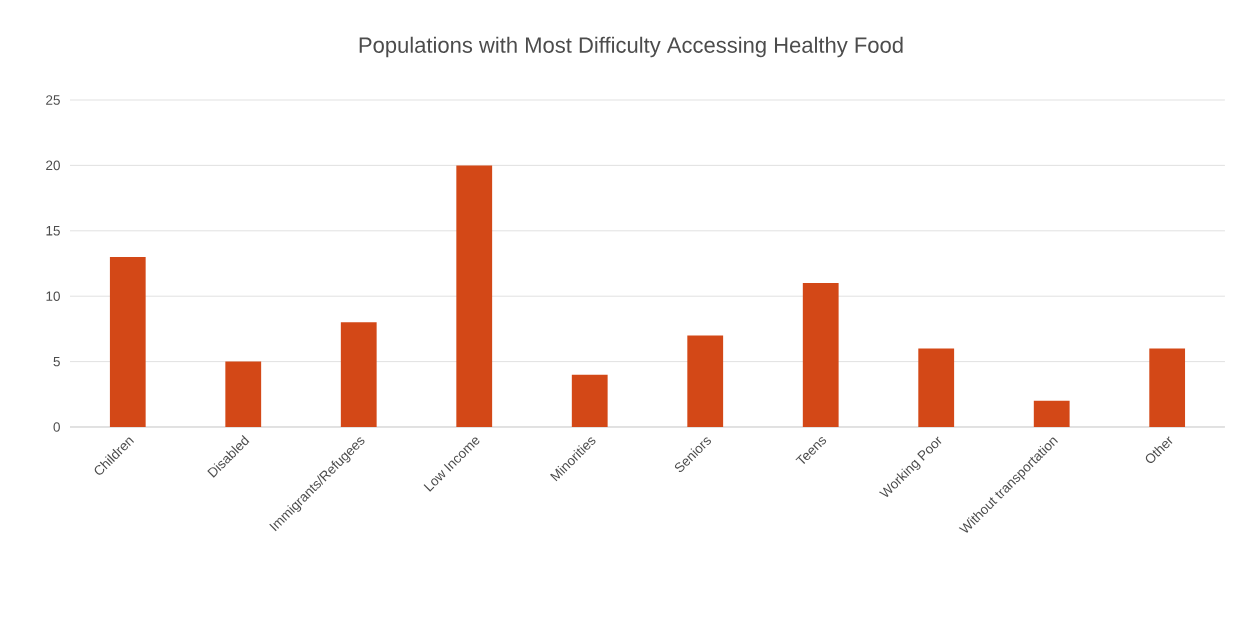 This screenshot has width=1250, height=638. Describe the element at coordinates (53, 165) in the screenshot. I see `y-tick-label: 20` at that location.